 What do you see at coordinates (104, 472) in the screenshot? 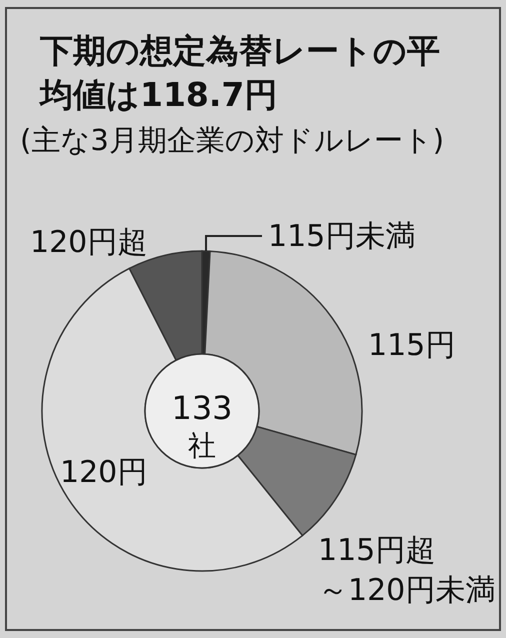
I see `slice-label: 120円` at bounding box center [104, 472].